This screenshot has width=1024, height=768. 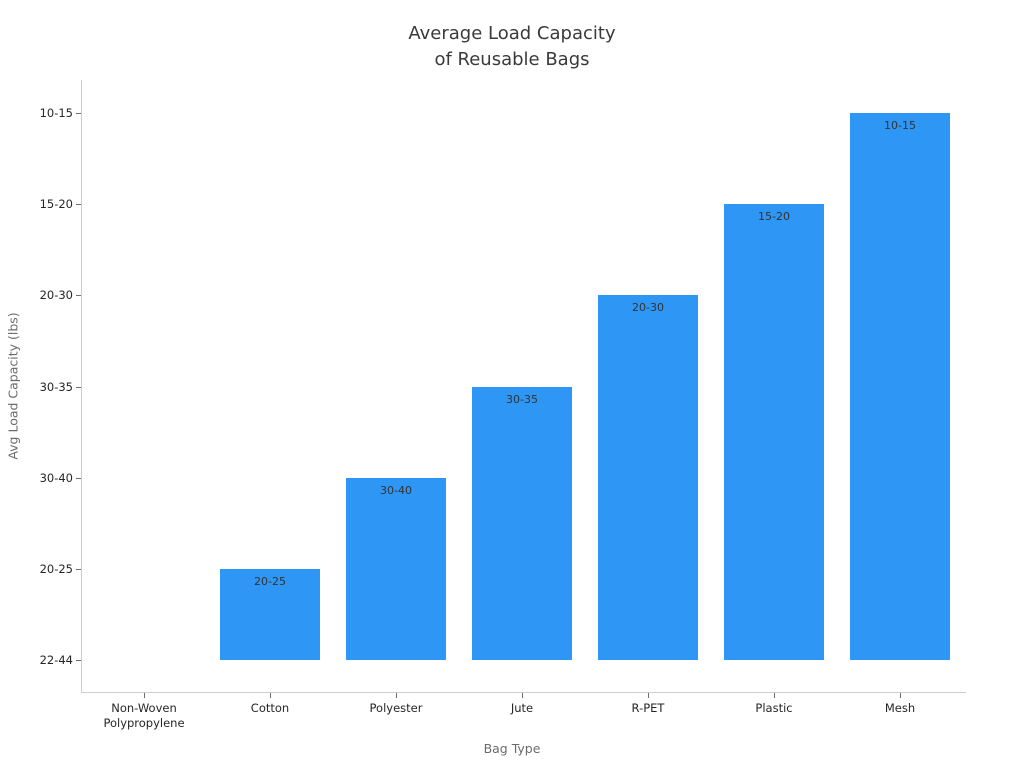 What do you see at coordinates (512, 59) in the screenshot?
I see `chart-title-line-2: of Reusable Bags` at bounding box center [512, 59].